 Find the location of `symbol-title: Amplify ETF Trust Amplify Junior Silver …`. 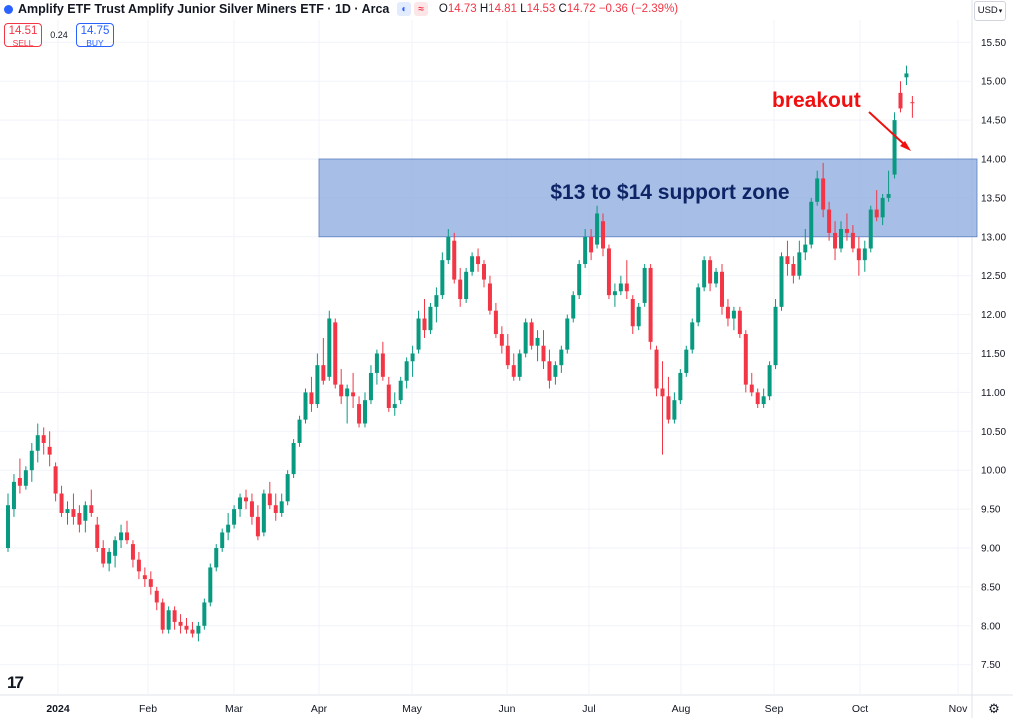

symbol-title: Amplify ETF Trust Amplify Junior Silver … is located at coordinates (204, 9).